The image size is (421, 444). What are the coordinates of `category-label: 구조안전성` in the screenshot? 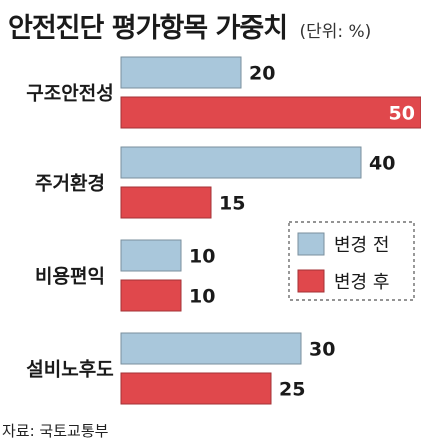 It's located at (69, 94).